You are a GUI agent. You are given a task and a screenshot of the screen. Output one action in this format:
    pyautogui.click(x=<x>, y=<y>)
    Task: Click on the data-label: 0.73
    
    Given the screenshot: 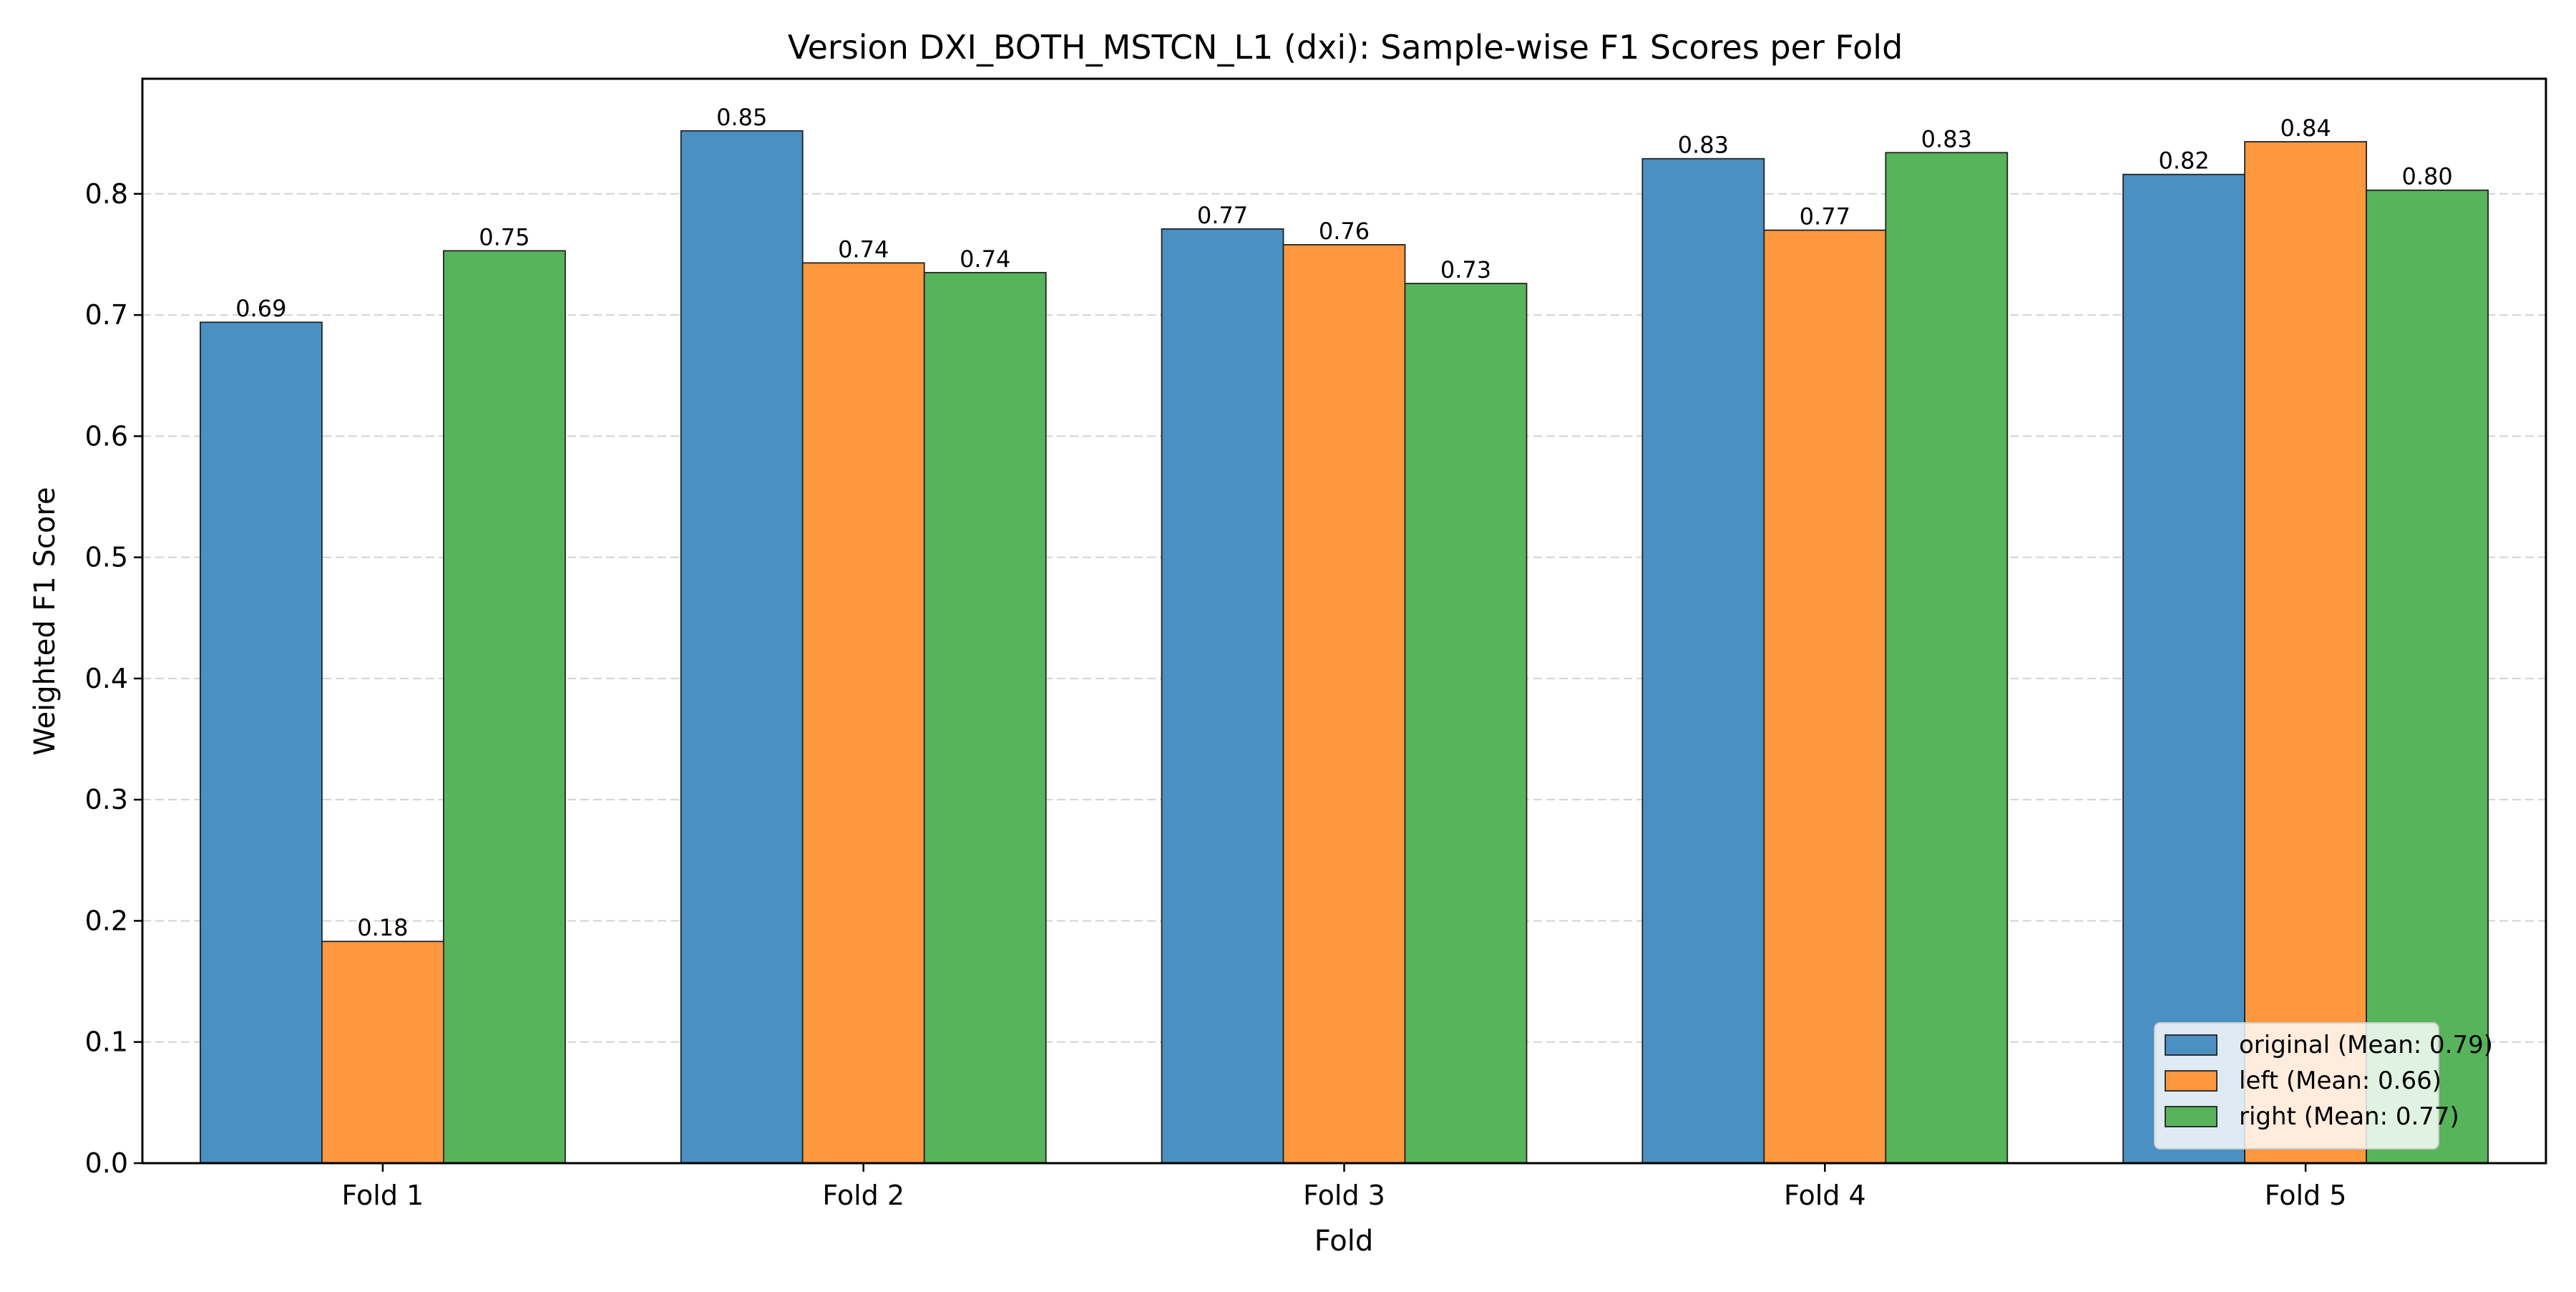 What is the action you would take?
    pyautogui.click(x=1465, y=269)
    